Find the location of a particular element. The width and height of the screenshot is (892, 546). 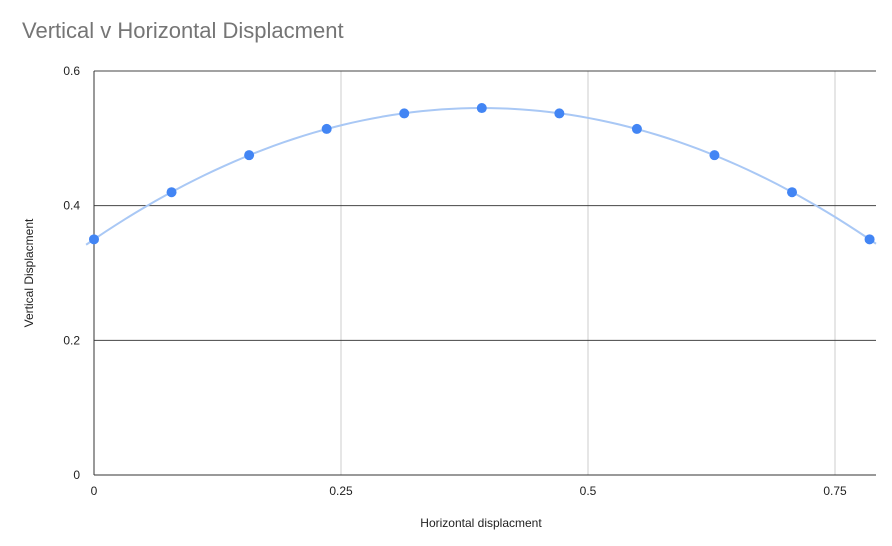

x-tick-label: 0 is located at coordinates (94, 491).